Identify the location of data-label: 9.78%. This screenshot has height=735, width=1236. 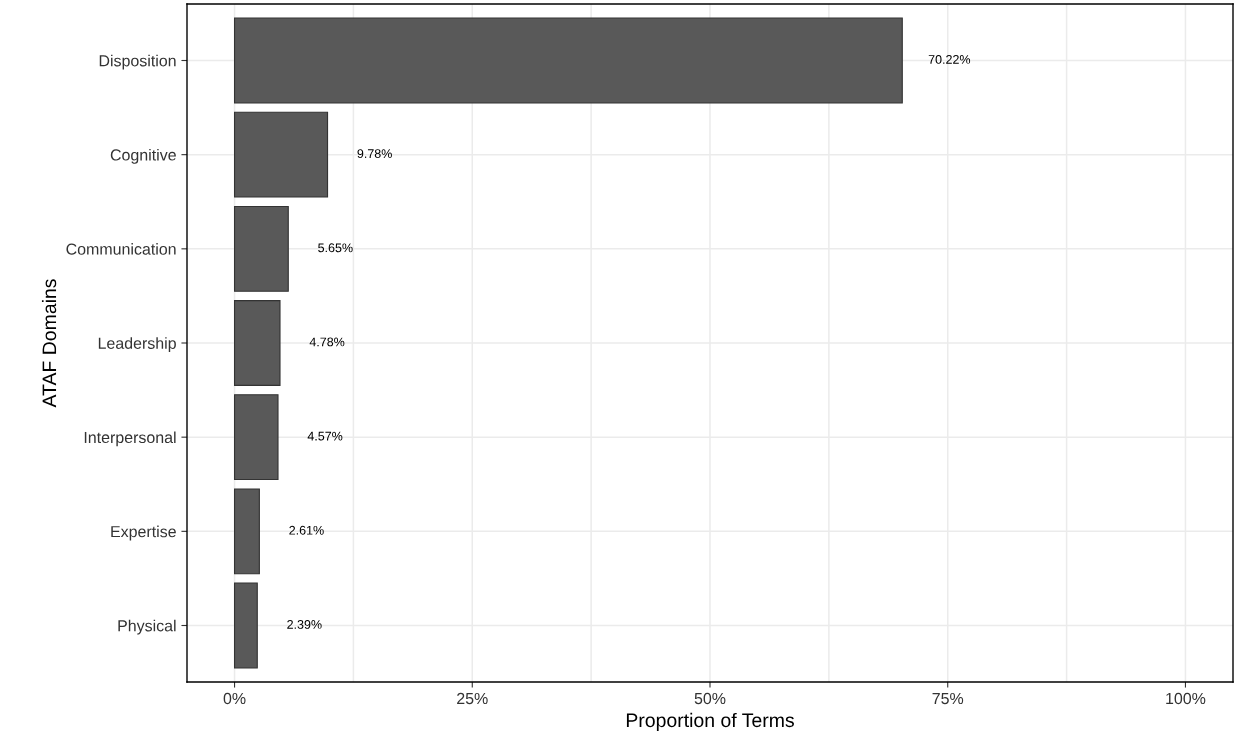
(374, 154).